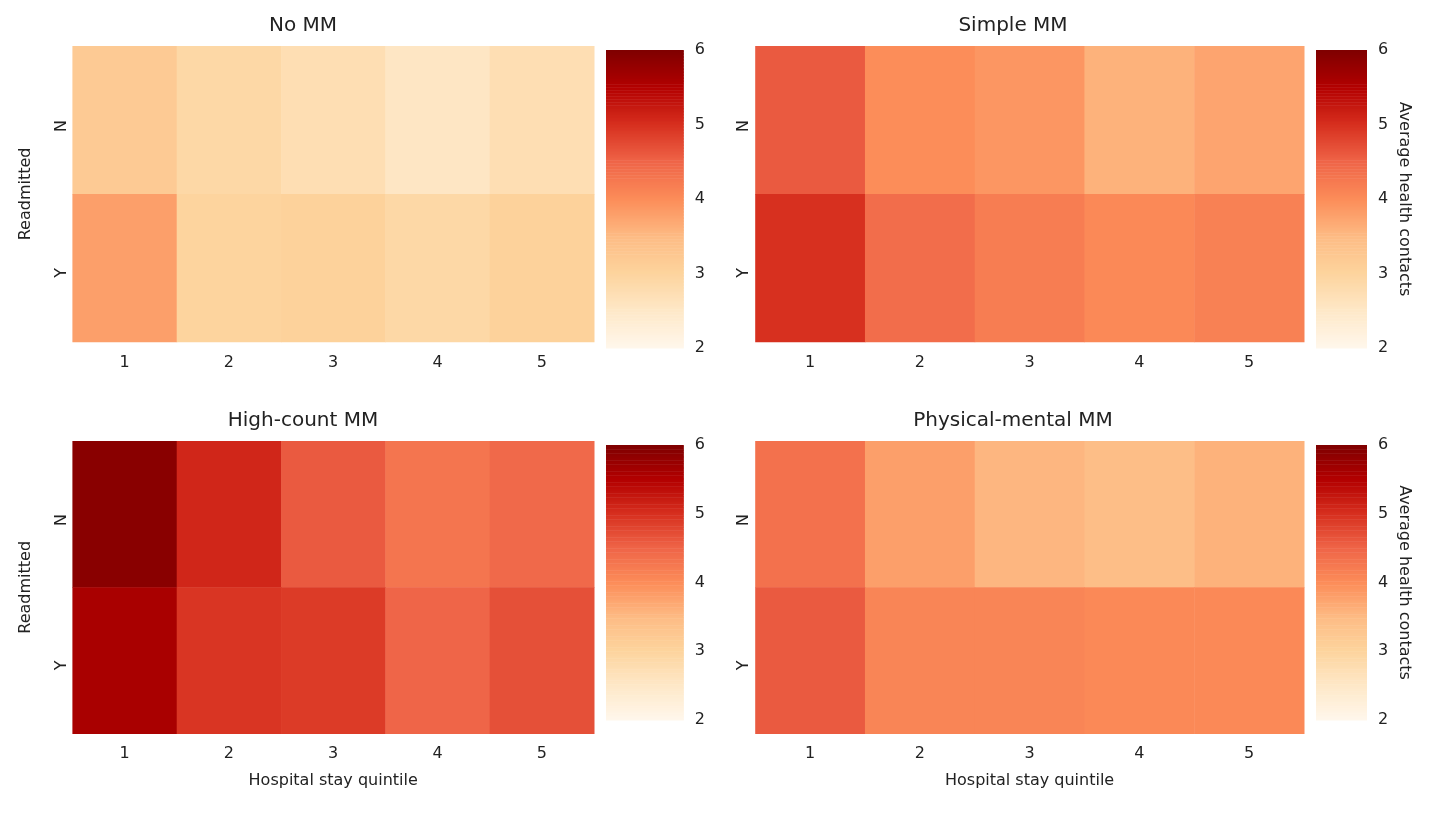 This screenshot has width=1436, height=816. I want to click on chart-title: Physical-mental MM, so click(1013, 419).